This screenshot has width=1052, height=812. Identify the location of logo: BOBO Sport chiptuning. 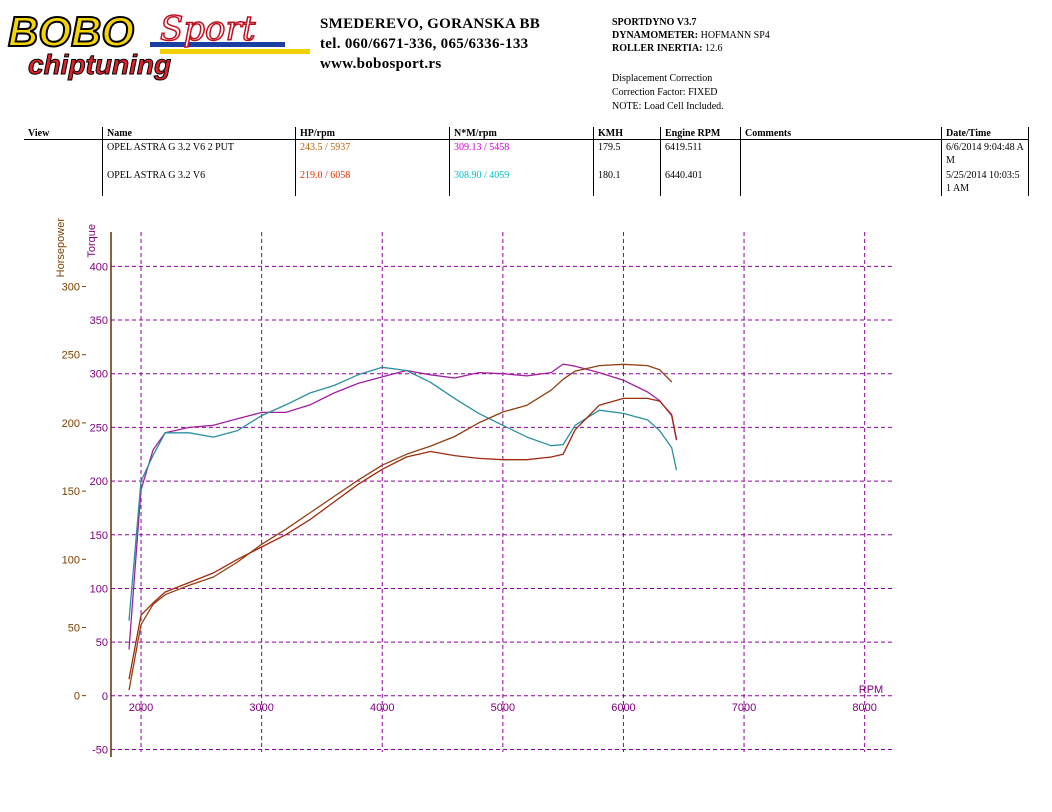
(158, 44).